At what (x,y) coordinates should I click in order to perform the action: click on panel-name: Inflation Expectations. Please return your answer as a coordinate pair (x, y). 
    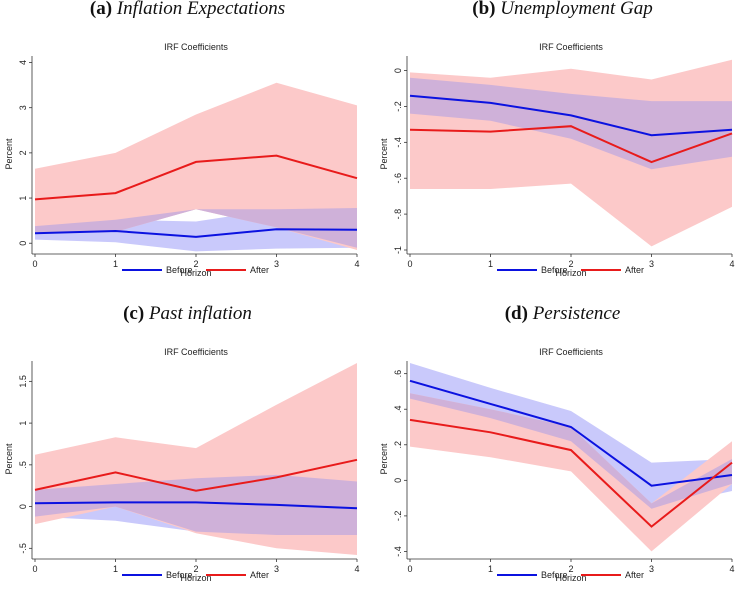
    Looking at the image, I should click on (201, 9).